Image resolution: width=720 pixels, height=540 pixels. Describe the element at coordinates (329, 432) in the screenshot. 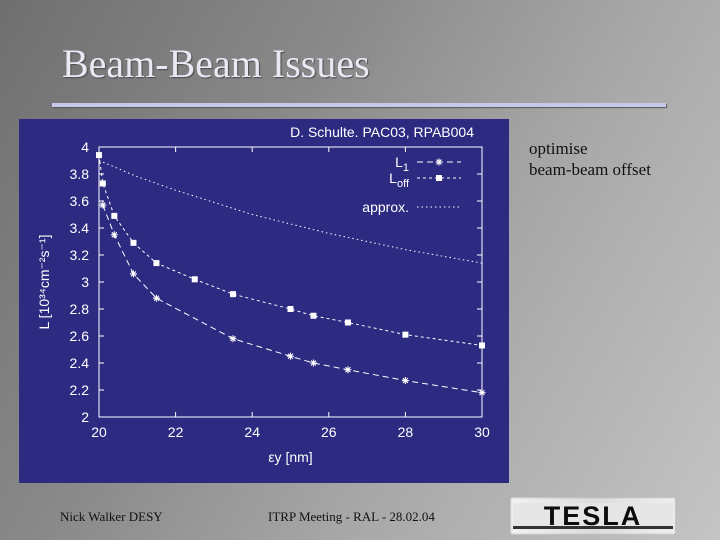

I see `x-tick-label: 26` at that location.